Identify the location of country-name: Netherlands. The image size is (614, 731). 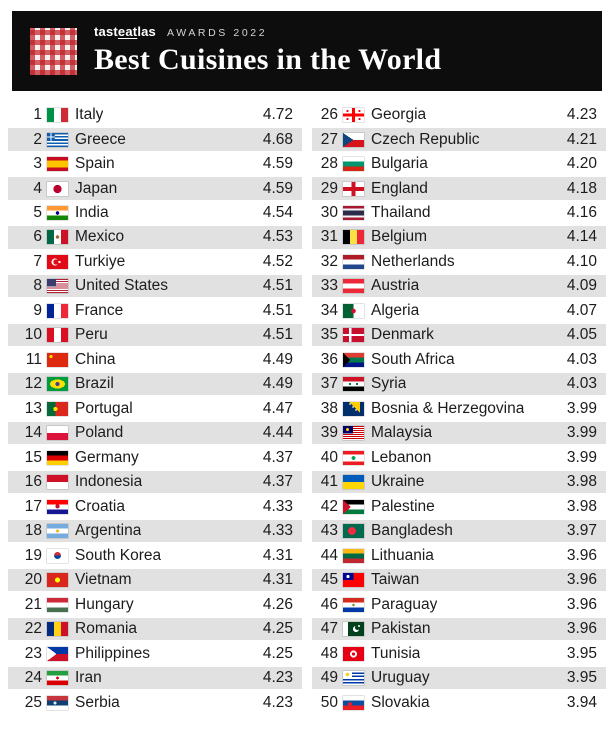
(413, 261).